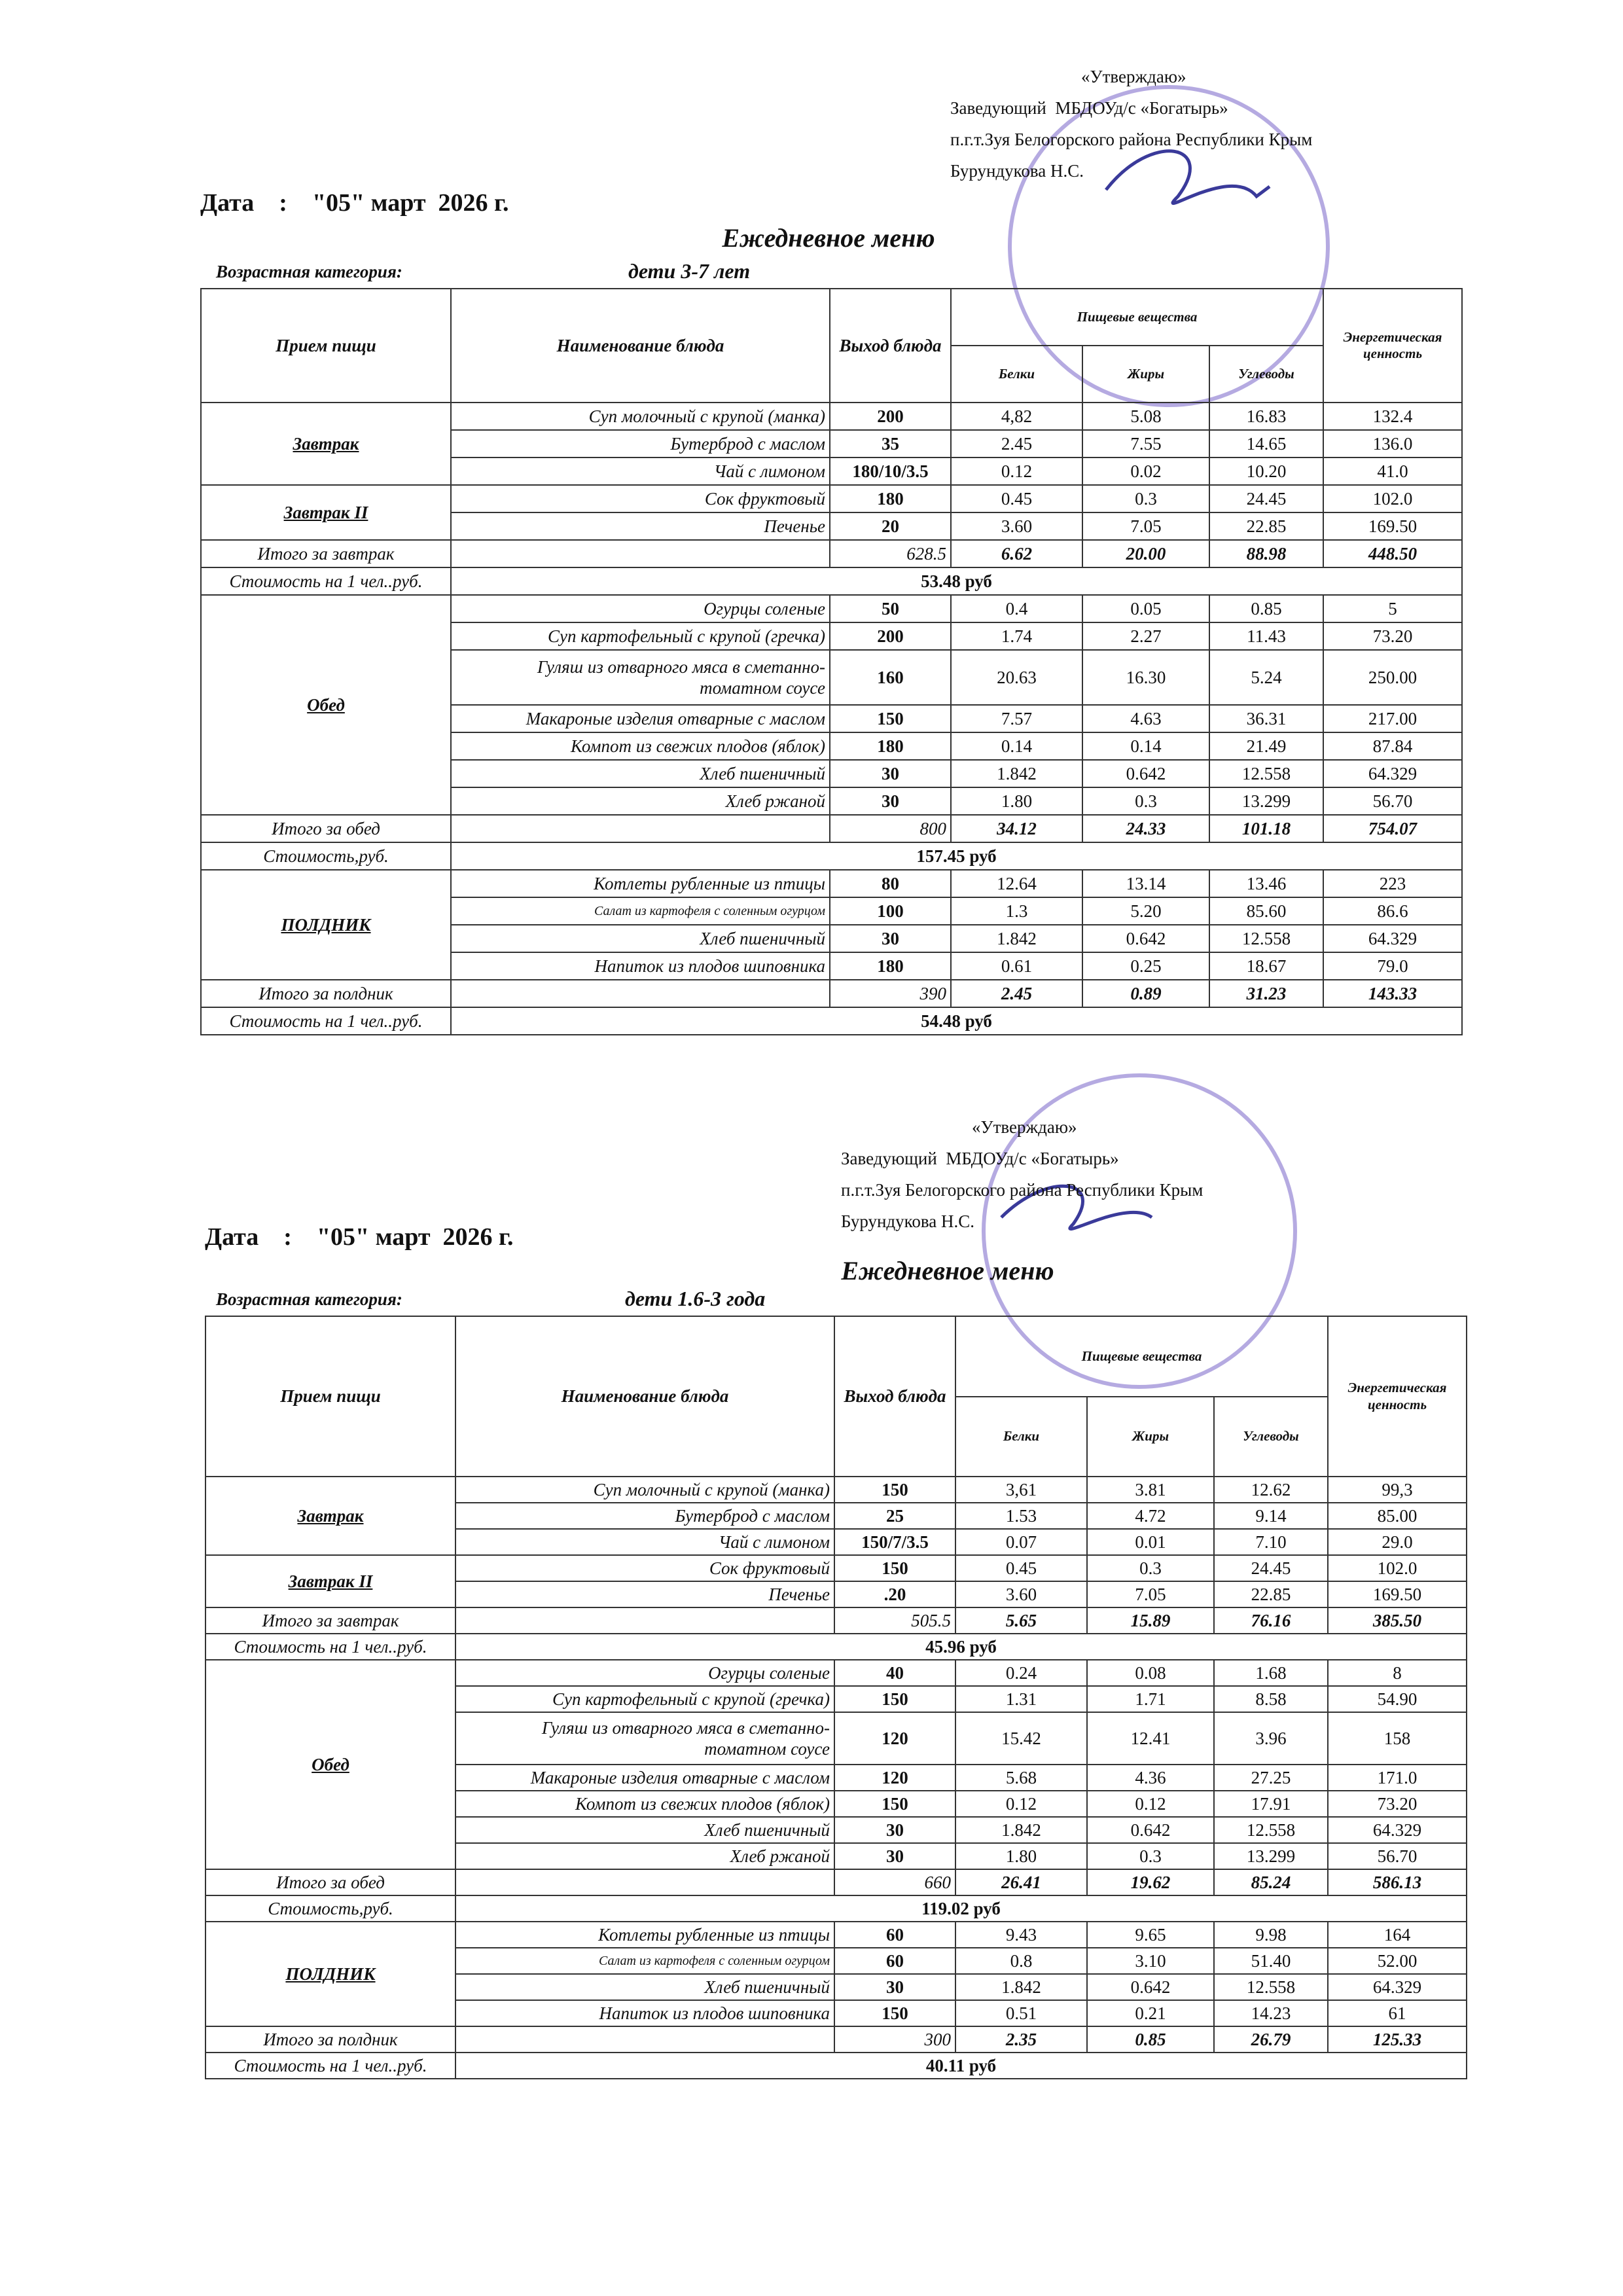 The image size is (1623, 2296). Describe the element at coordinates (1150, 2039) in the screenshot. I see `total-value: 0.85` at that location.